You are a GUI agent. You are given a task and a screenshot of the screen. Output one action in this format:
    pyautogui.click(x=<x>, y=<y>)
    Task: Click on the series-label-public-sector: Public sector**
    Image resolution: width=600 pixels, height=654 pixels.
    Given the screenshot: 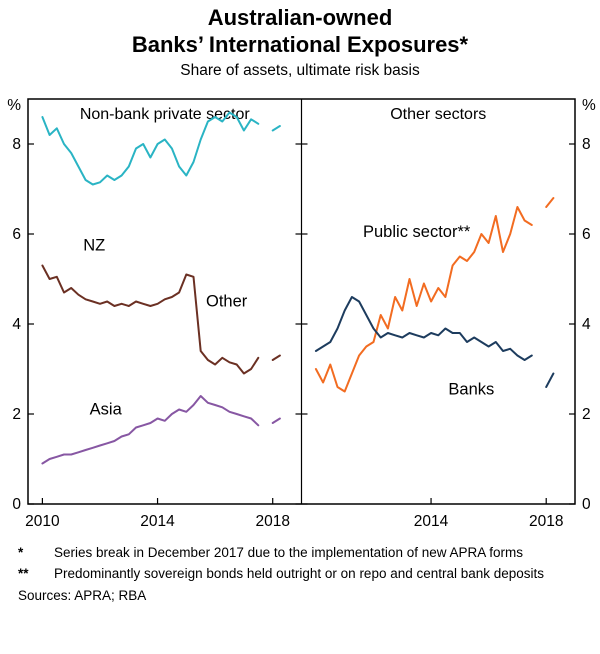 What is the action you would take?
    pyautogui.click(x=417, y=231)
    